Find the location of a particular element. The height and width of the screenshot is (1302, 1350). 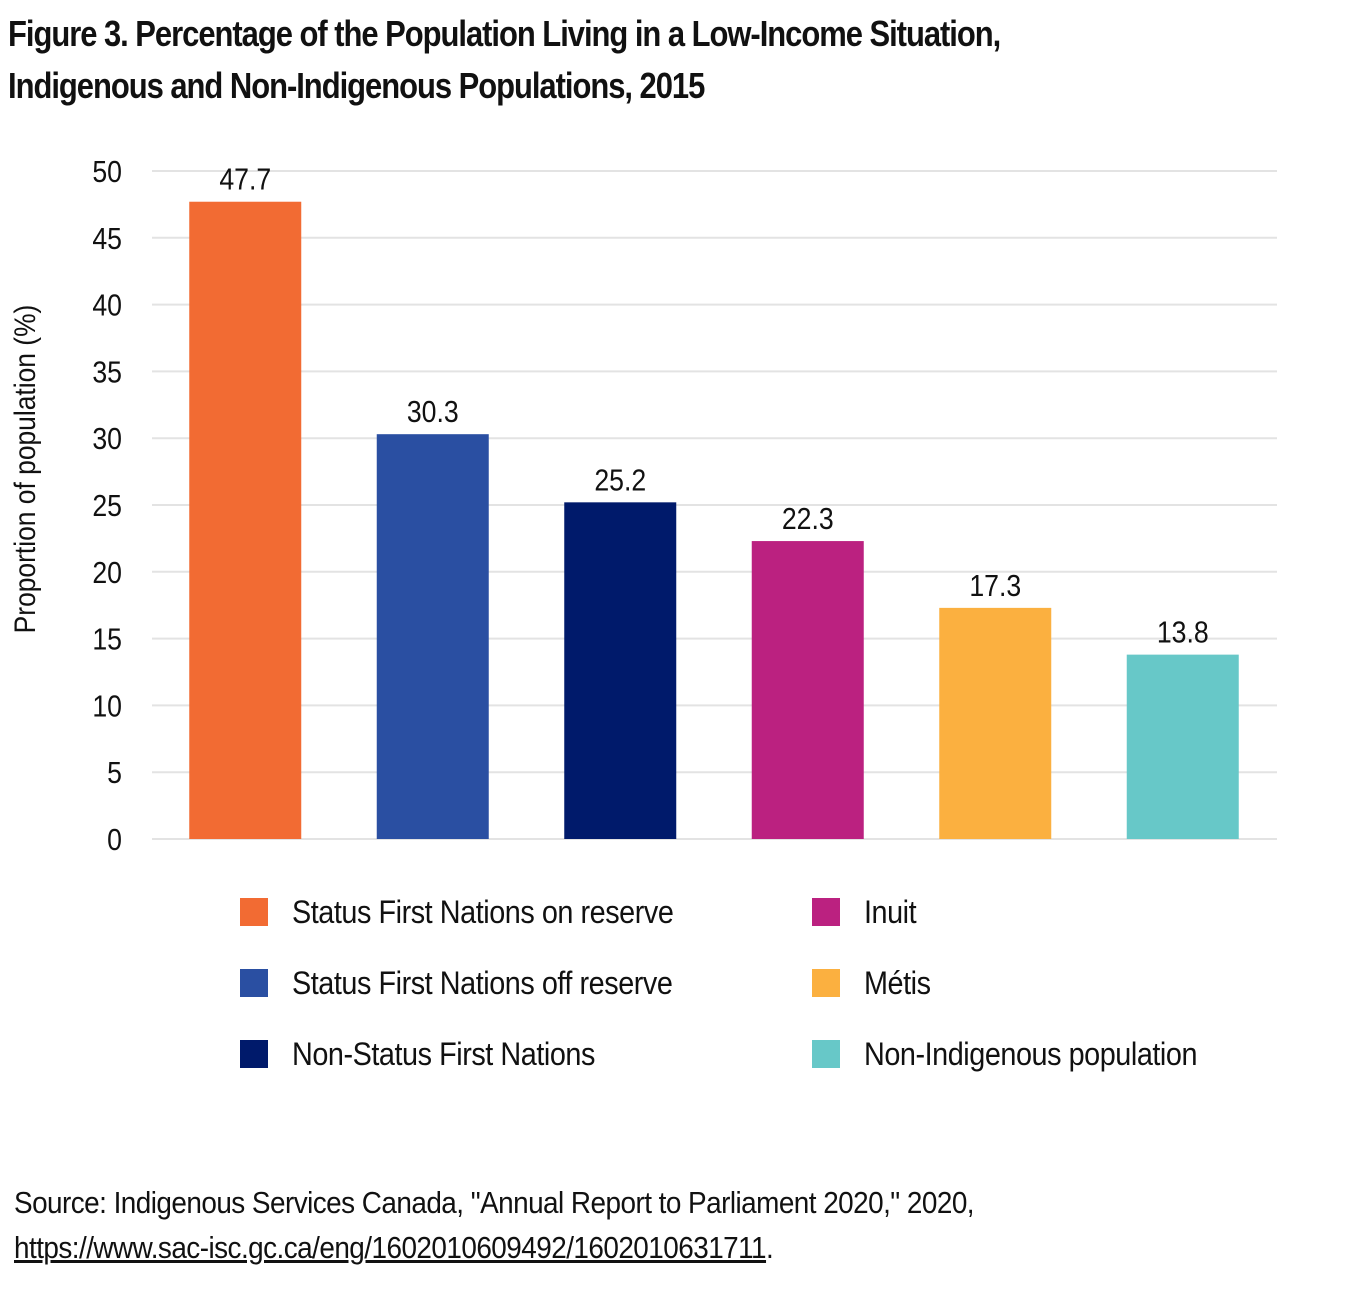

legend-item-1: Status First Nations off reserve is located at coordinates (477, 983).